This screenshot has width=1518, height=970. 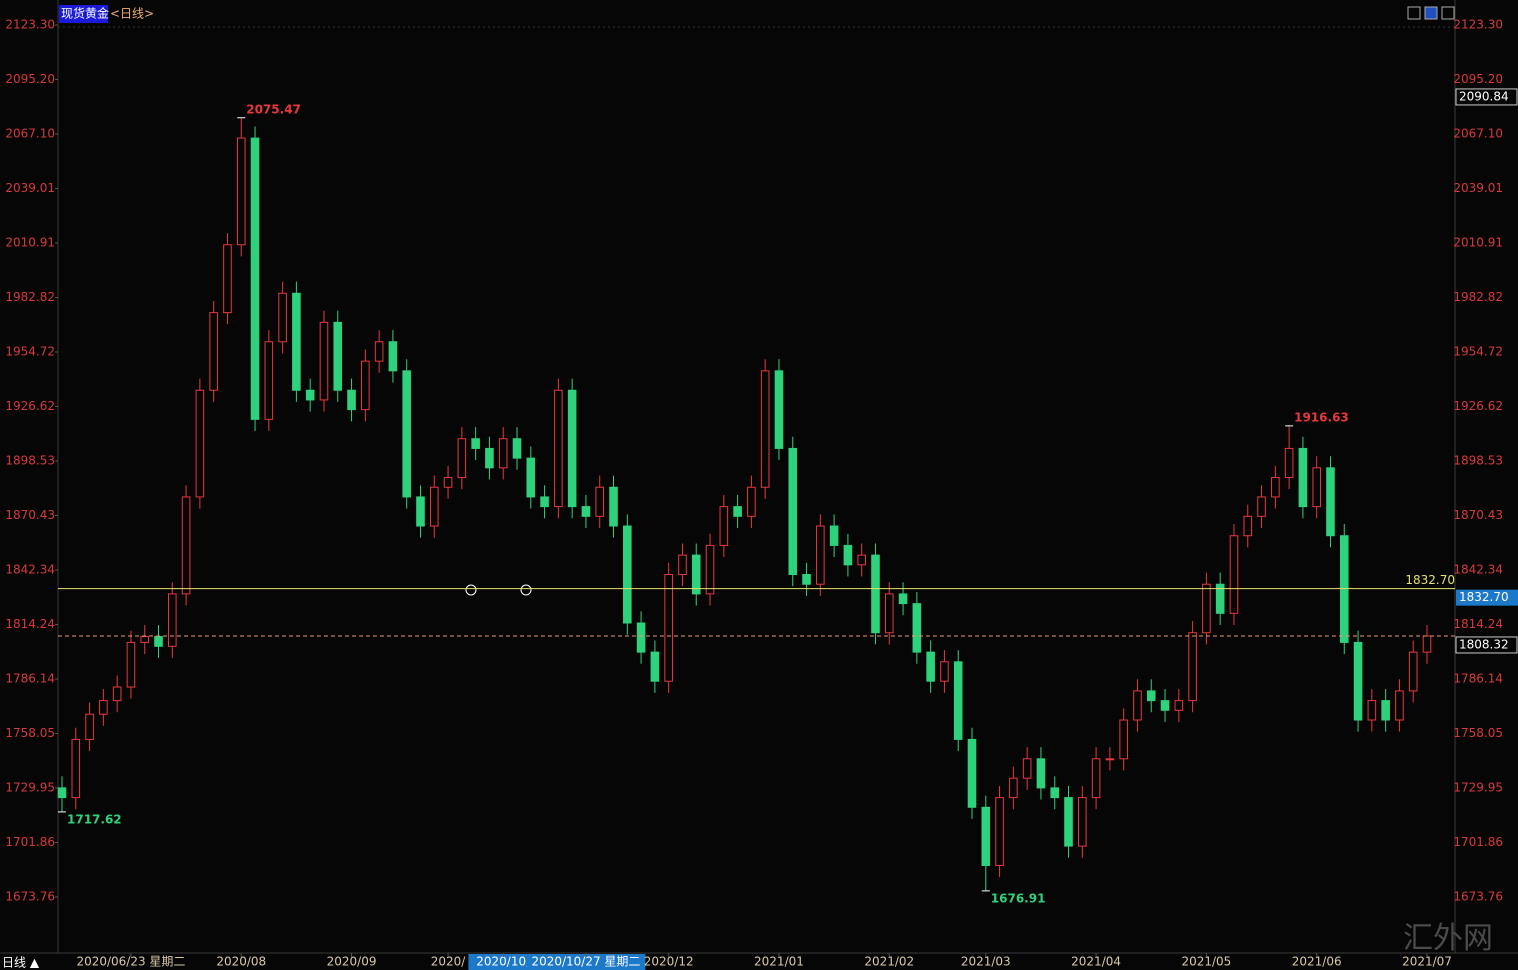 What do you see at coordinates (241, 962) in the screenshot?
I see `x-tick-label: 2020/08` at bounding box center [241, 962].